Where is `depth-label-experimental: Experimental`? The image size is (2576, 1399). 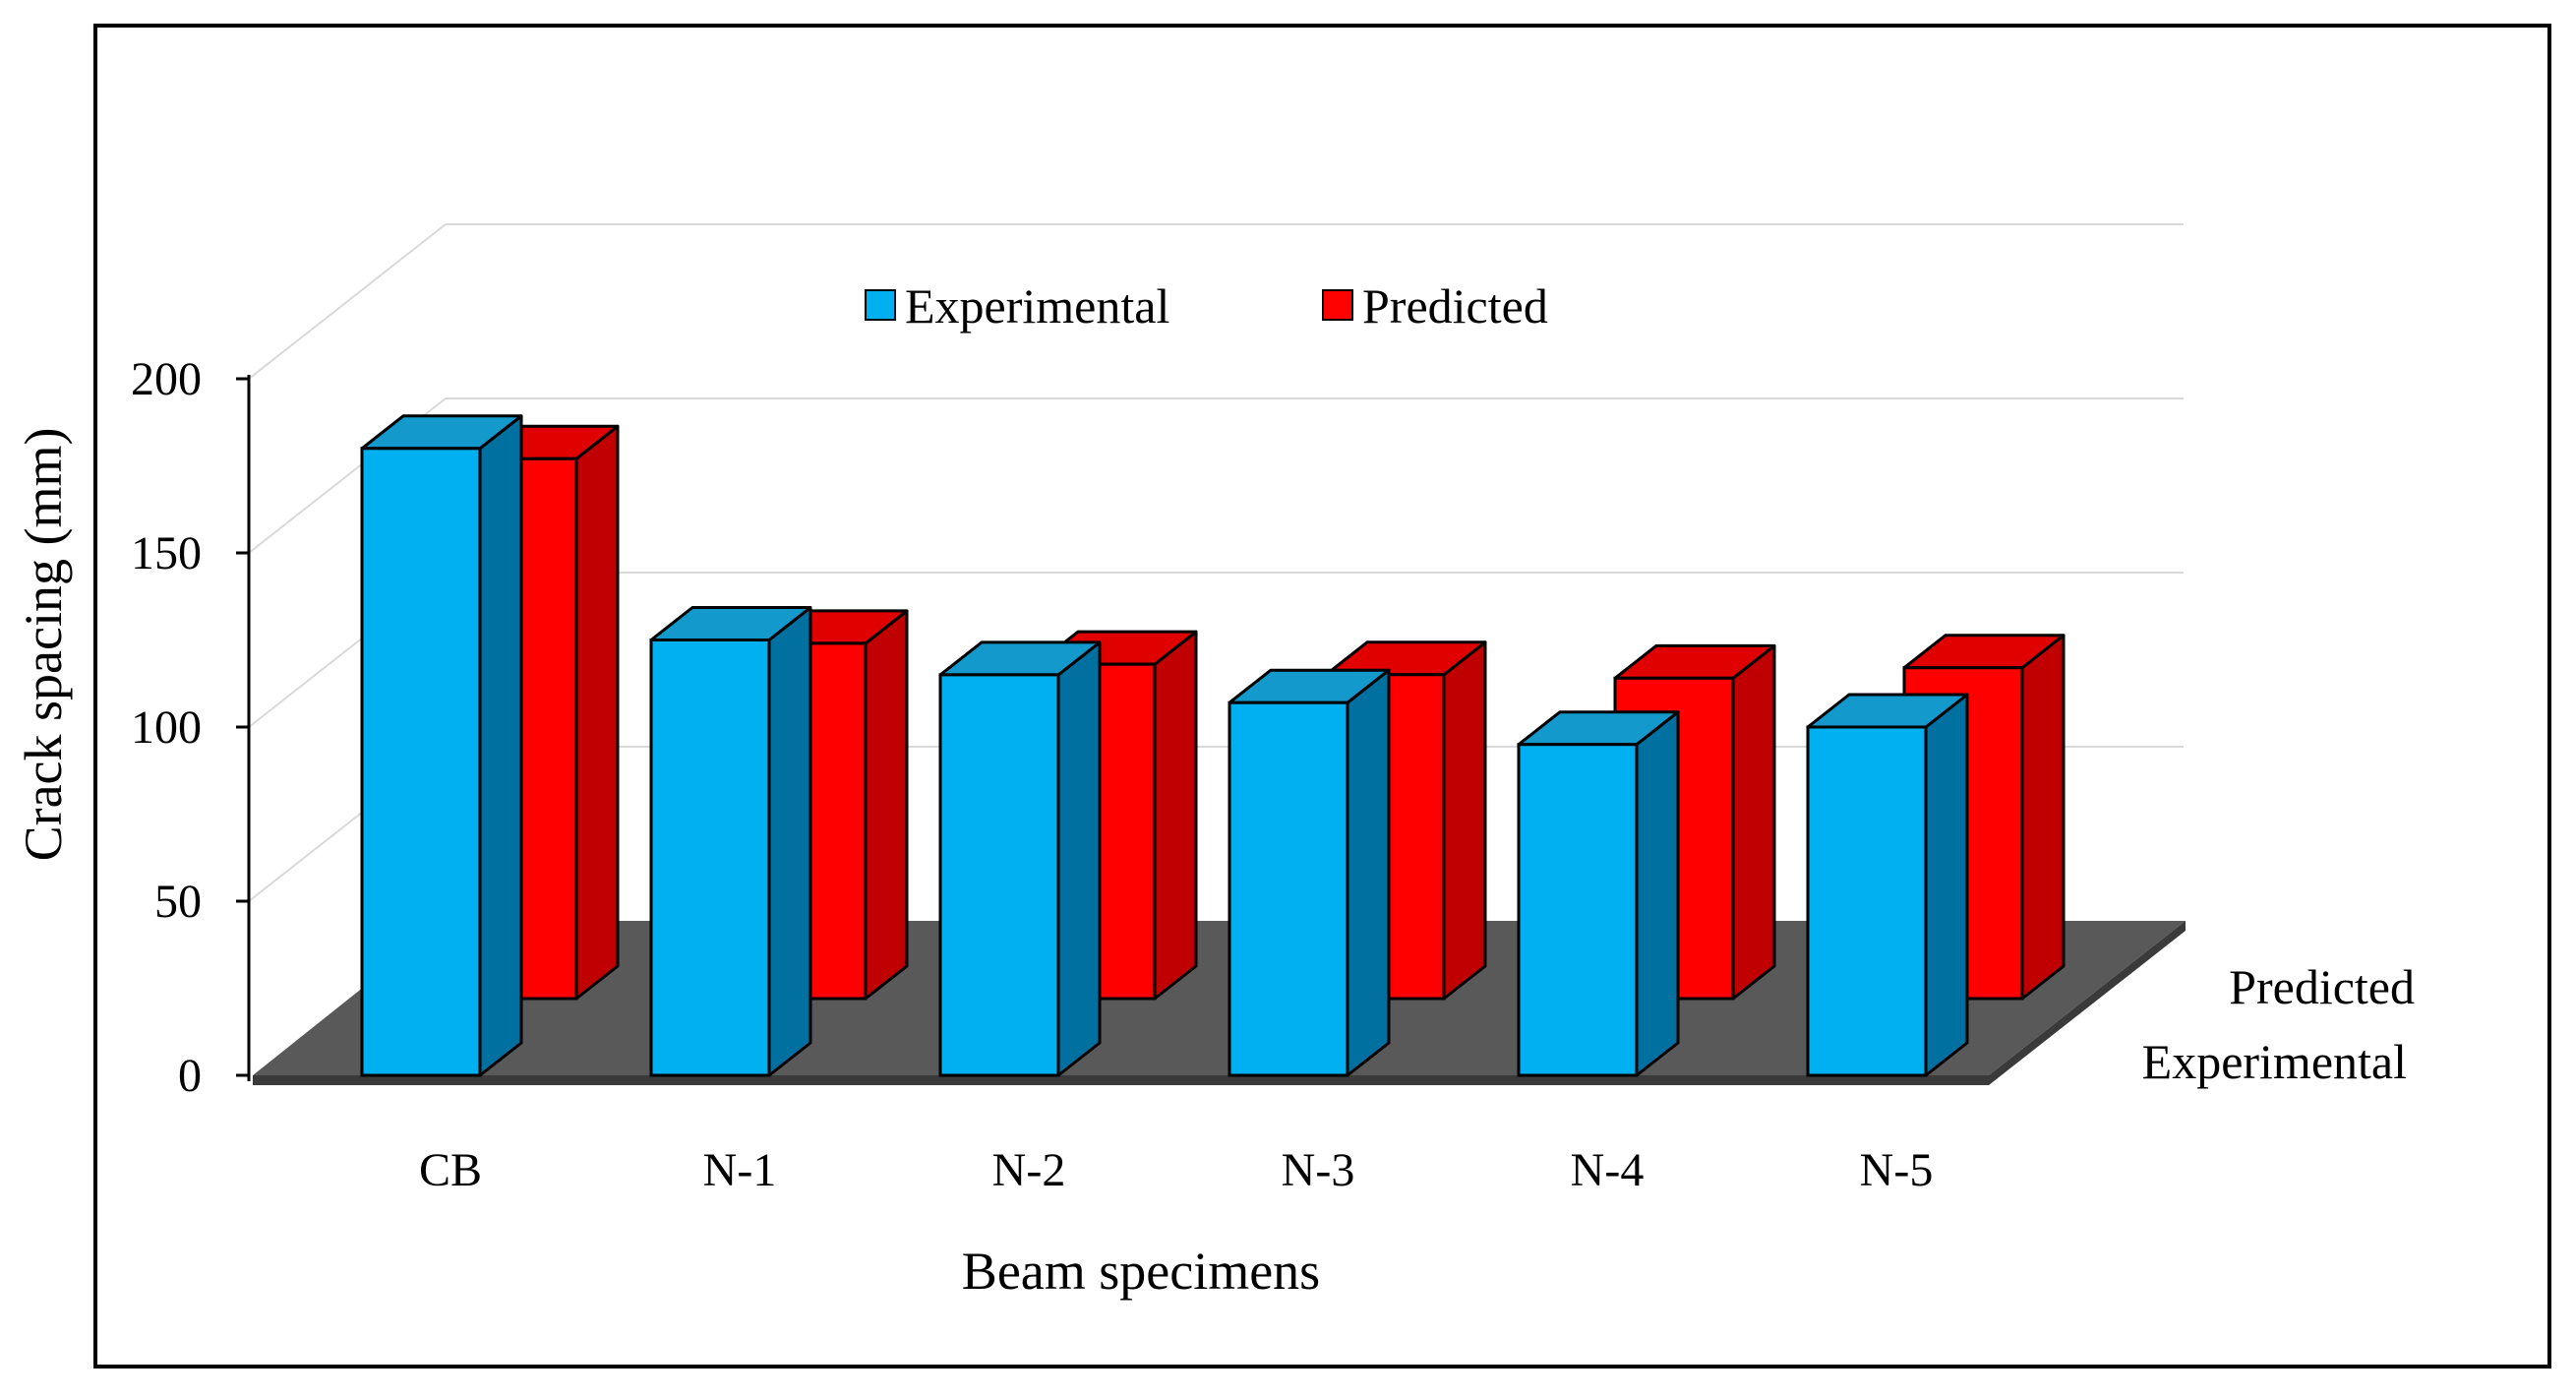
depth-label-experimental: Experimental is located at coordinates (2274, 1061).